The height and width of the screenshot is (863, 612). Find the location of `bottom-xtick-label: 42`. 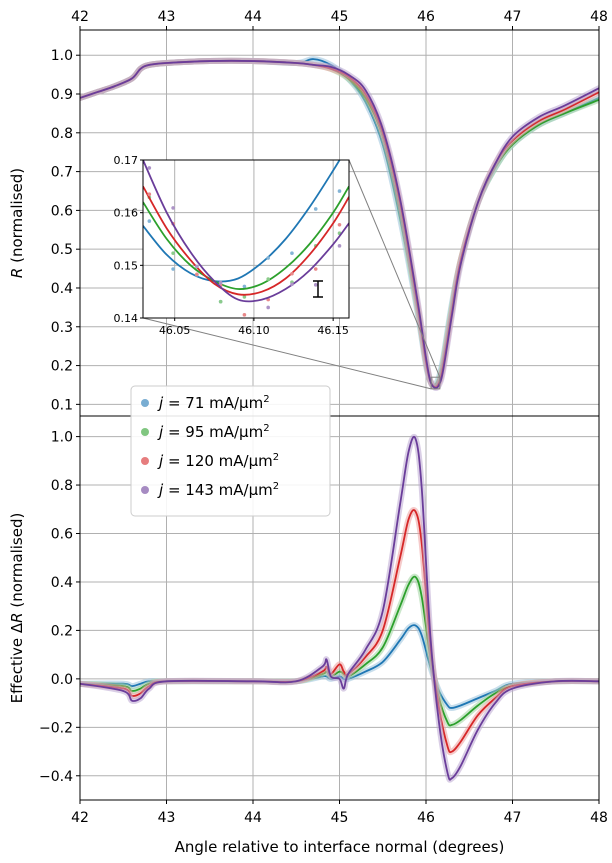

bottom-xtick-label: 42 is located at coordinates (80, 818).